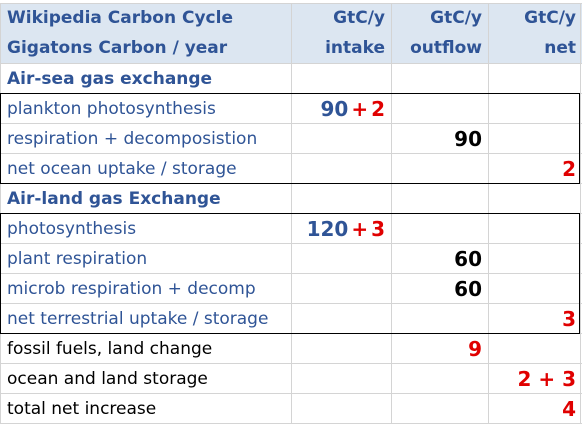 The width and height of the screenshot is (582, 425). Describe the element at coordinates (550, 18) in the screenshot. I see `header-net-unit: GtC/y` at that location.